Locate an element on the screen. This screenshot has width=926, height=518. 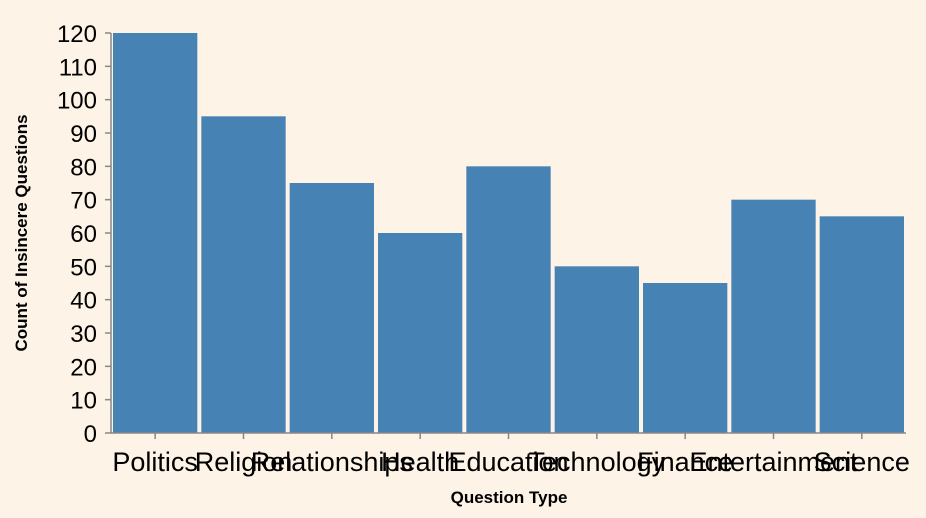
bar-finance is located at coordinates (685, 358).